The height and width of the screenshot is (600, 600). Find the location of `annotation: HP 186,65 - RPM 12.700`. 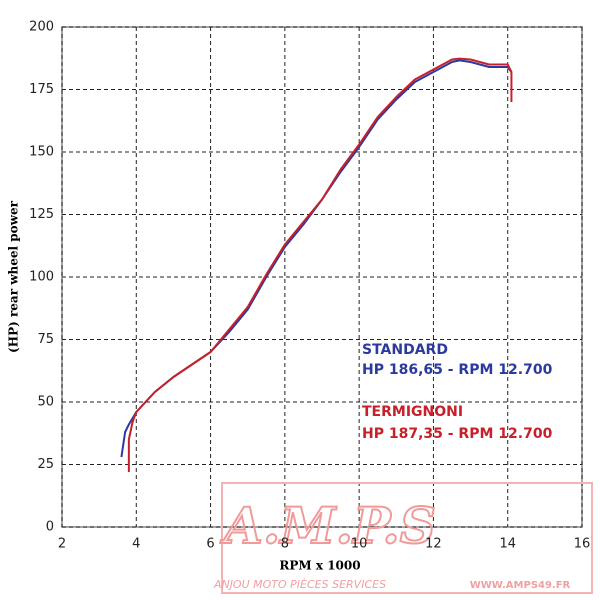

annotation: HP 186,65 - RPM 12.700 is located at coordinates (457, 370).